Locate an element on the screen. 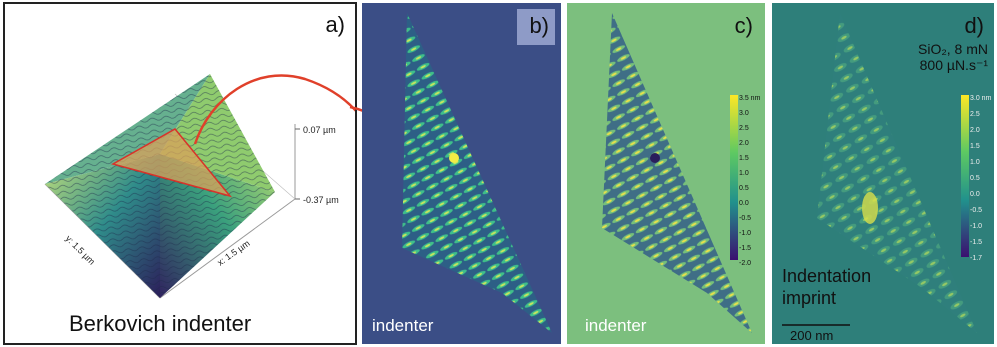 The width and height of the screenshot is (997, 347). colorbar-d-tick: -0.5 is located at coordinates (976, 210).